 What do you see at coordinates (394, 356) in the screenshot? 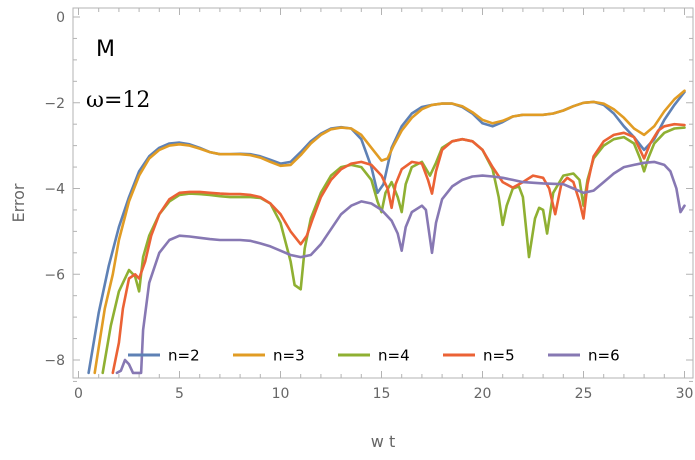
I see `legend-label: n=4` at bounding box center [394, 356].